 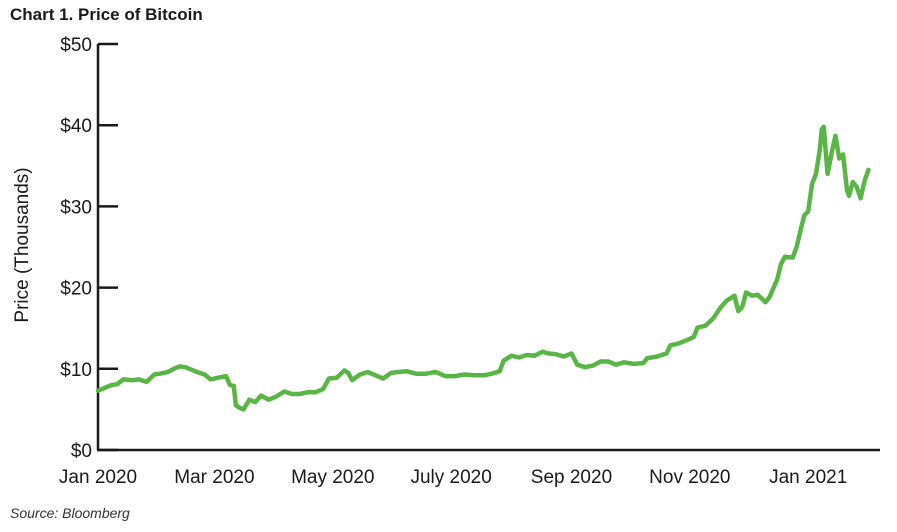 What do you see at coordinates (76, 126) in the screenshot?
I see `y-tick-label: $40` at bounding box center [76, 126].